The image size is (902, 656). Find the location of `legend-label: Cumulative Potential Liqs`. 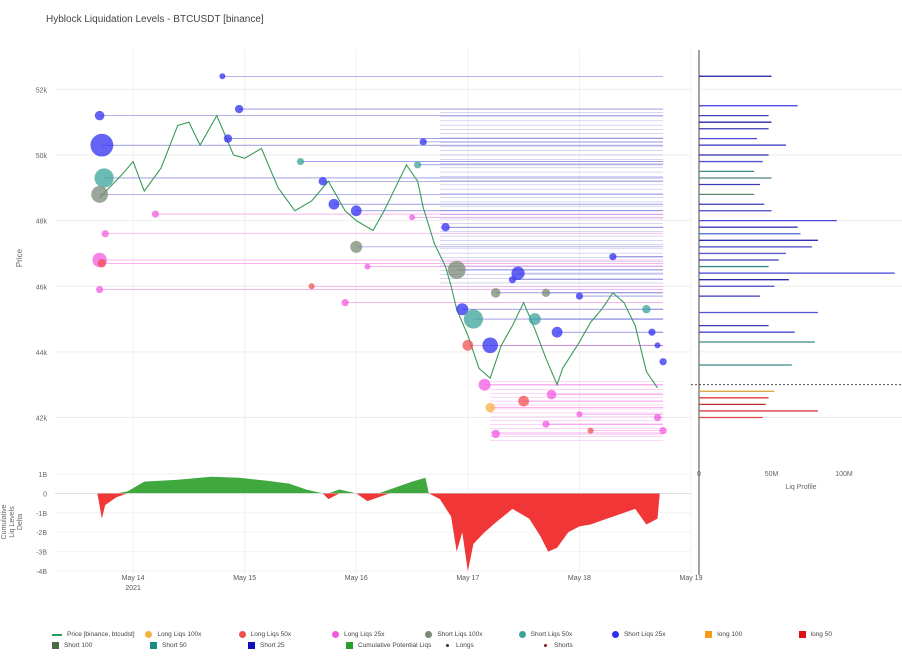

legend-label: Cumulative Potential Liqs is located at coordinates (395, 645).